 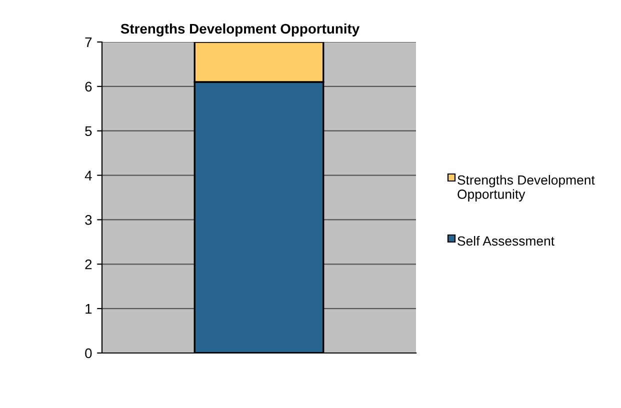 I want to click on y-tick-label: 3, so click(x=88, y=220).